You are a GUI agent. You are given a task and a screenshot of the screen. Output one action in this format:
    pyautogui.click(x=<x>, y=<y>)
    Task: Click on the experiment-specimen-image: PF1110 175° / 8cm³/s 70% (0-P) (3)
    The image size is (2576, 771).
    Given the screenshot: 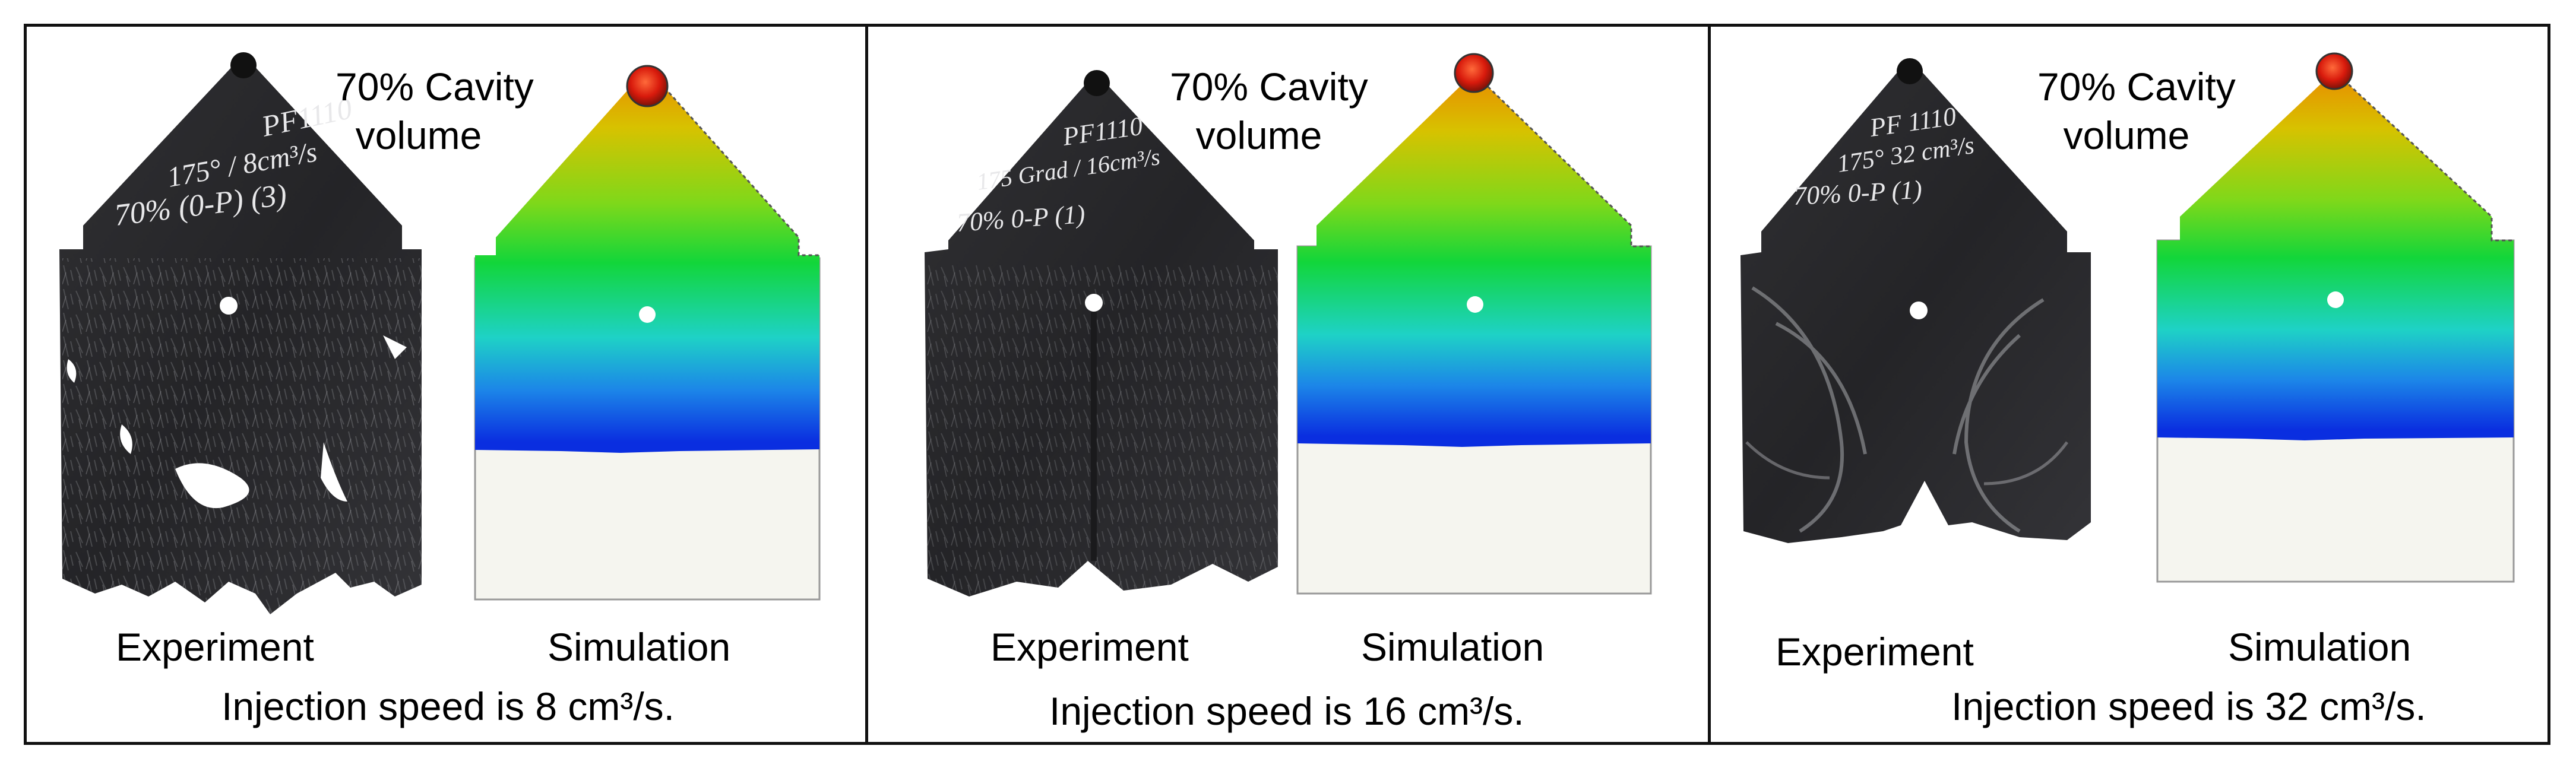 What is the action you would take?
    pyautogui.click(x=240, y=333)
    